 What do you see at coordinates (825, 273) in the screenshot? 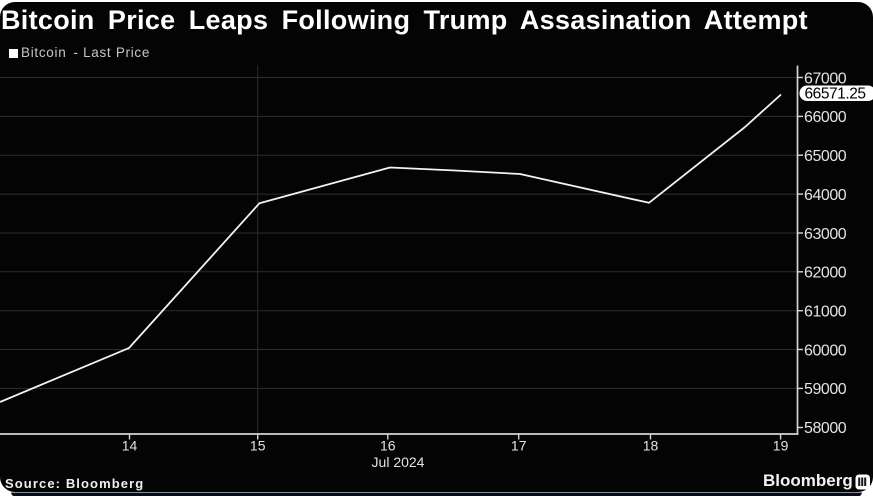
I see `svg-text: 62000` at bounding box center [825, 273].